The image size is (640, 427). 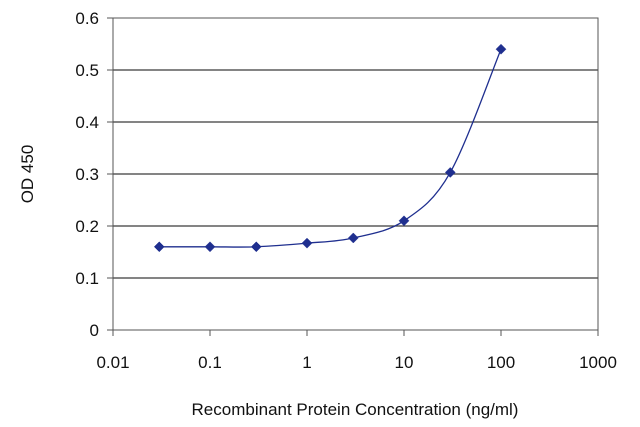 I want to click on y-tick-label: 0.5, so click(x=87, y=70).